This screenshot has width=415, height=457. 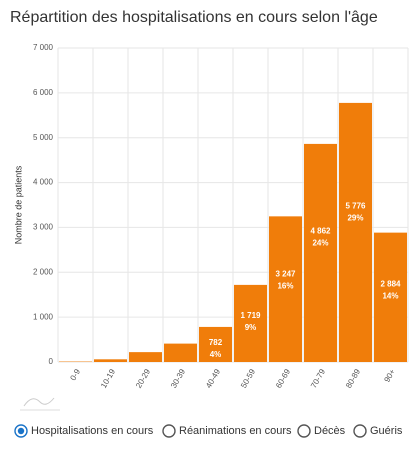 I want to click on value-label: 782, so click(x=216, y=342).